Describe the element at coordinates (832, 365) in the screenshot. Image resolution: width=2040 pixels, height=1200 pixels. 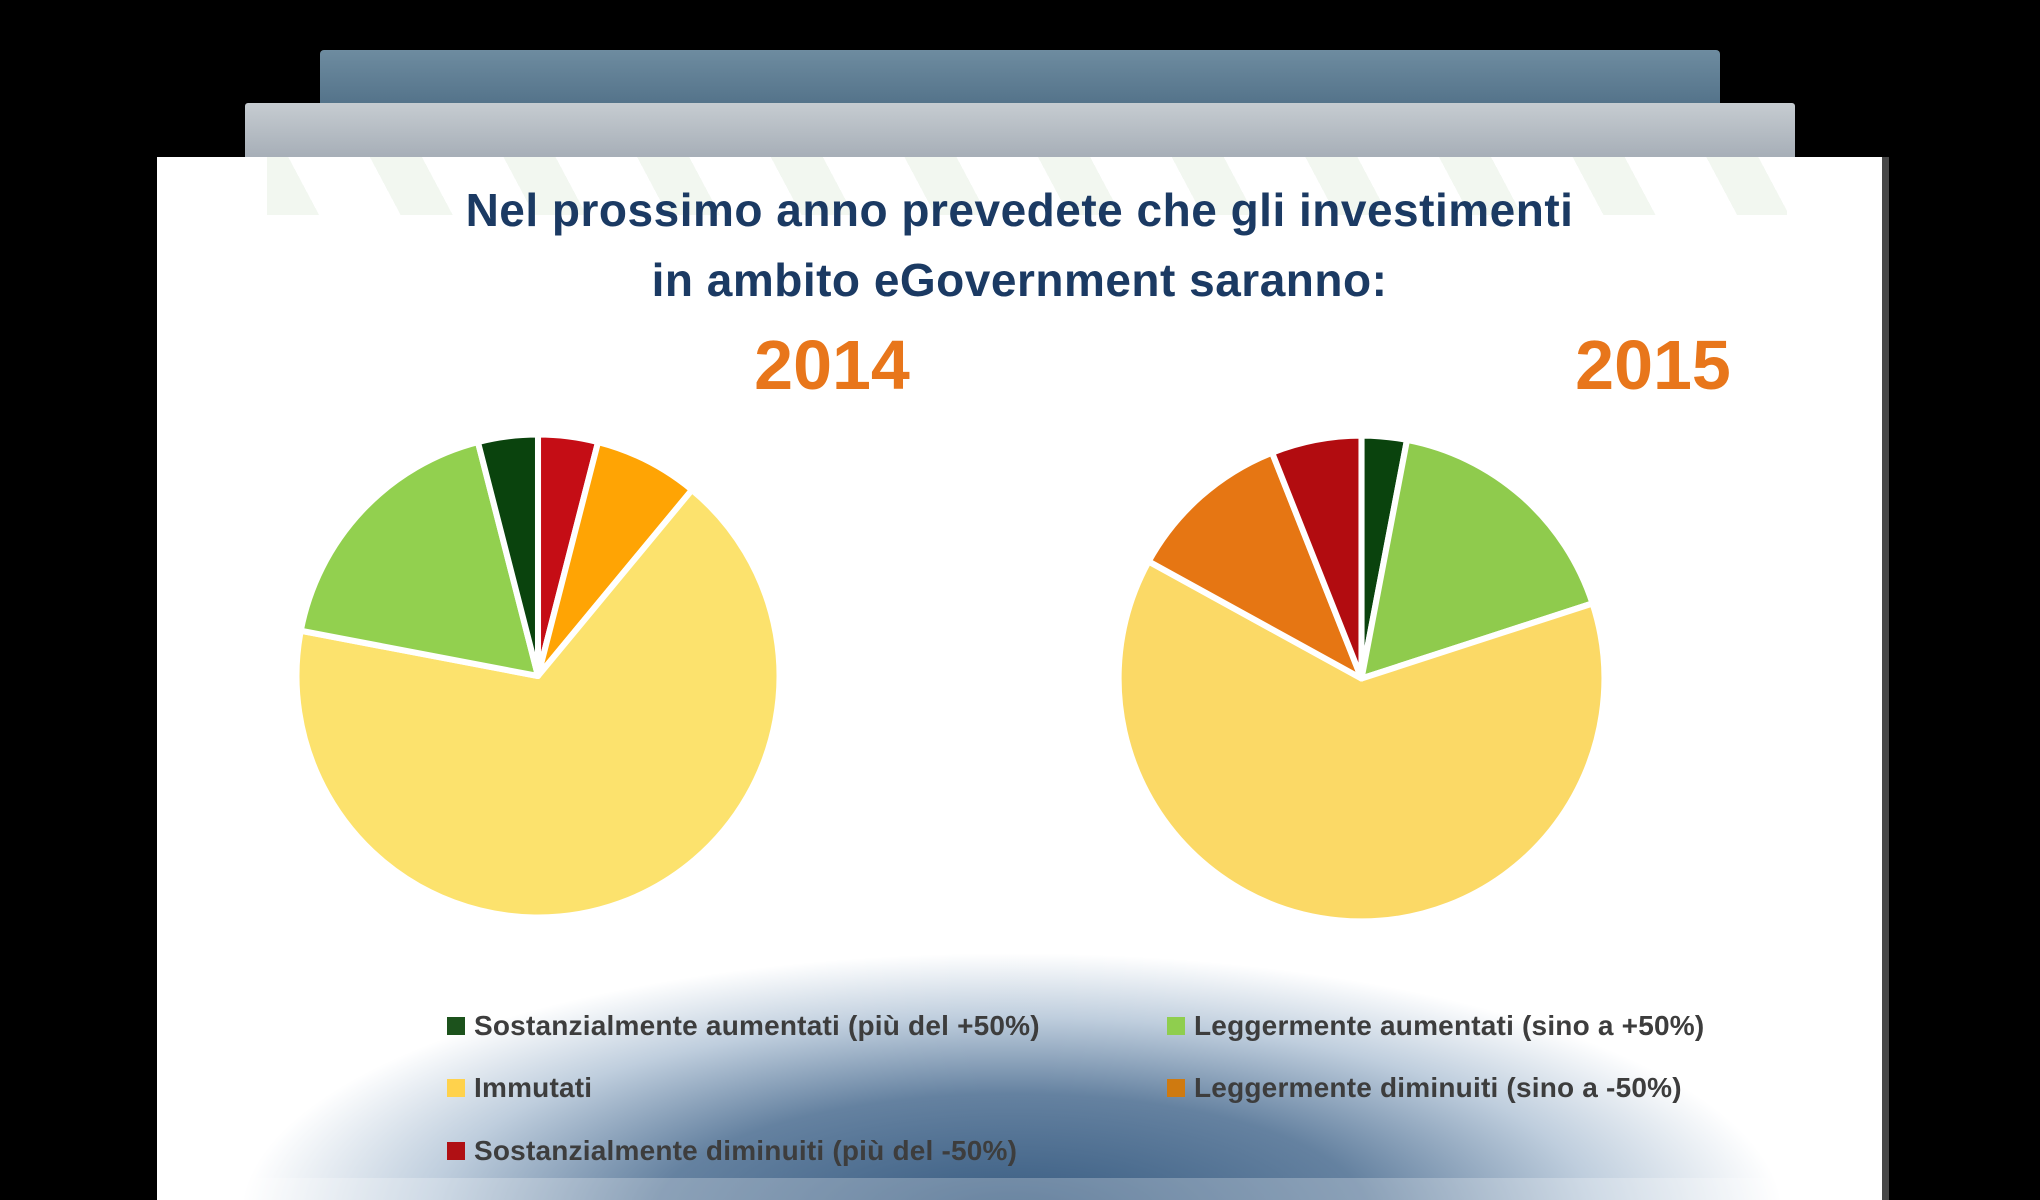
I see `year-label-2014: 2014` at that location.